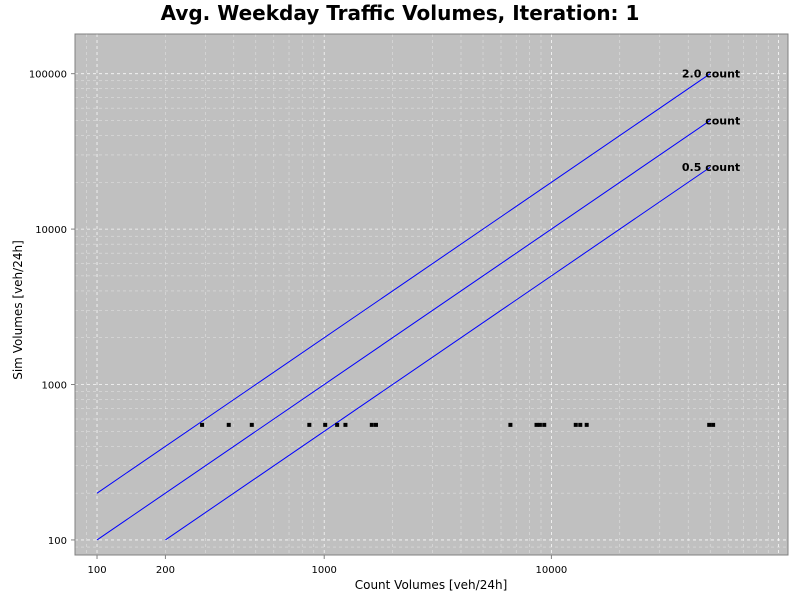 The image size is (800, 600). Describe the element at coordinates (551, 570) in the screenshot. I see `x-tick-label: 10000` at that location.